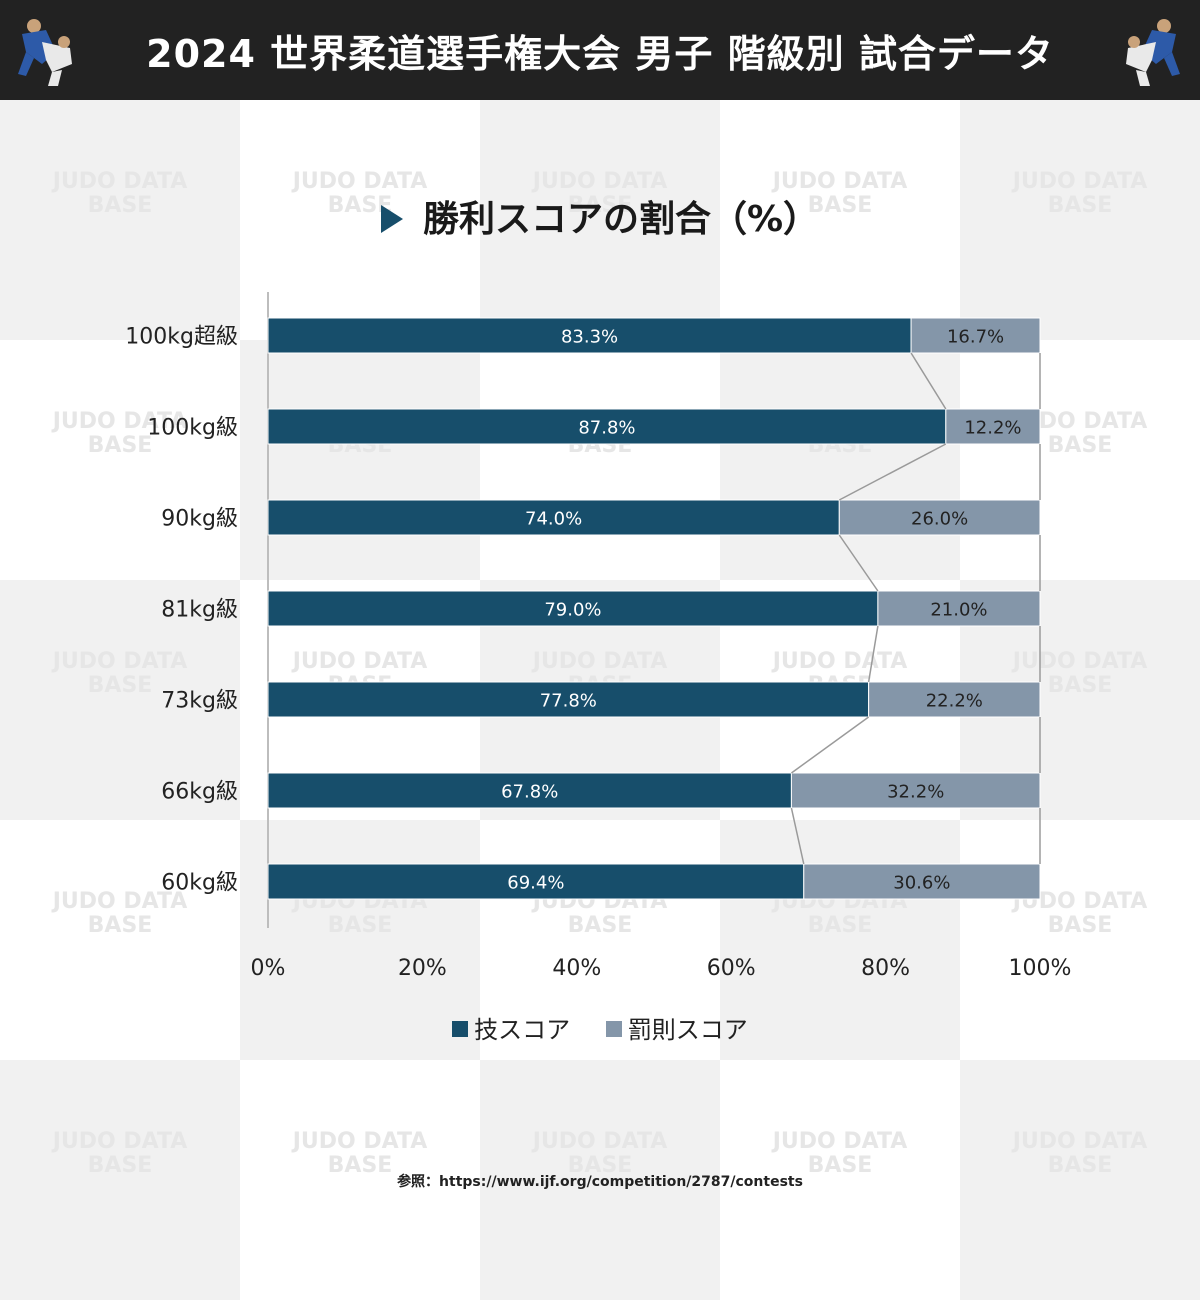 The height and width of the screenshot is (1300, 1200). Describe the element at coordinates (522, 1030) in the screenshot. I see `legend-label-waza: 技スコア` at that location.